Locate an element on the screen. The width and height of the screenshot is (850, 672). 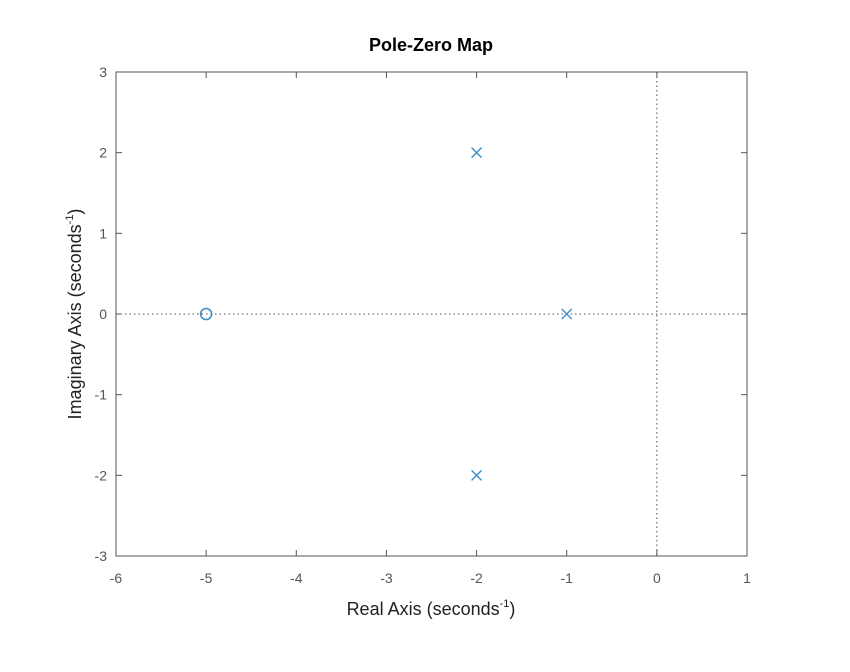
x-axis-label: Real Axis (seconds-1) is located at coordinates (431, 608).